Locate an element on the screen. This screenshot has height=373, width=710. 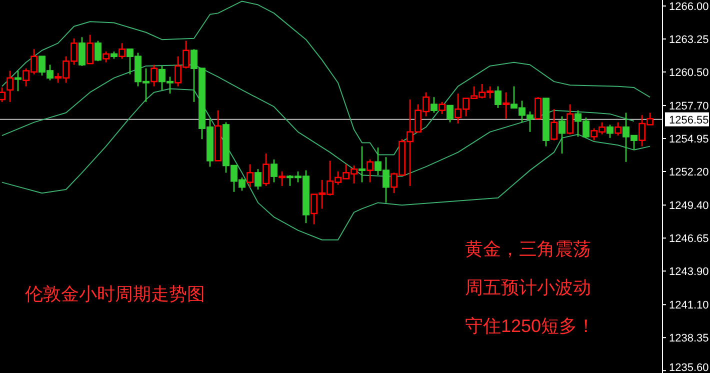
y-tick-label: 1254.95 is located at coordinates (689, 140).